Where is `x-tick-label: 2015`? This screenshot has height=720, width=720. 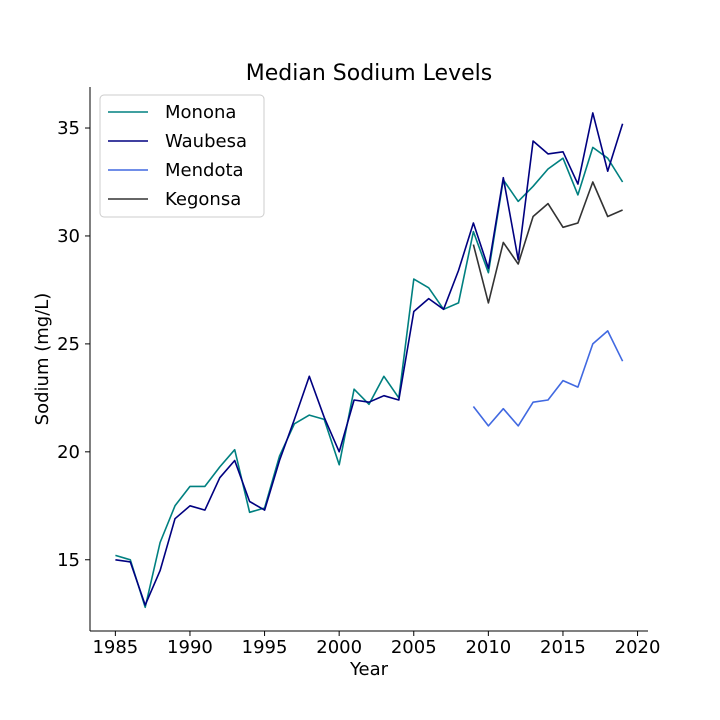 x-tick-label: 2015 is located at coordinates (563, 647).